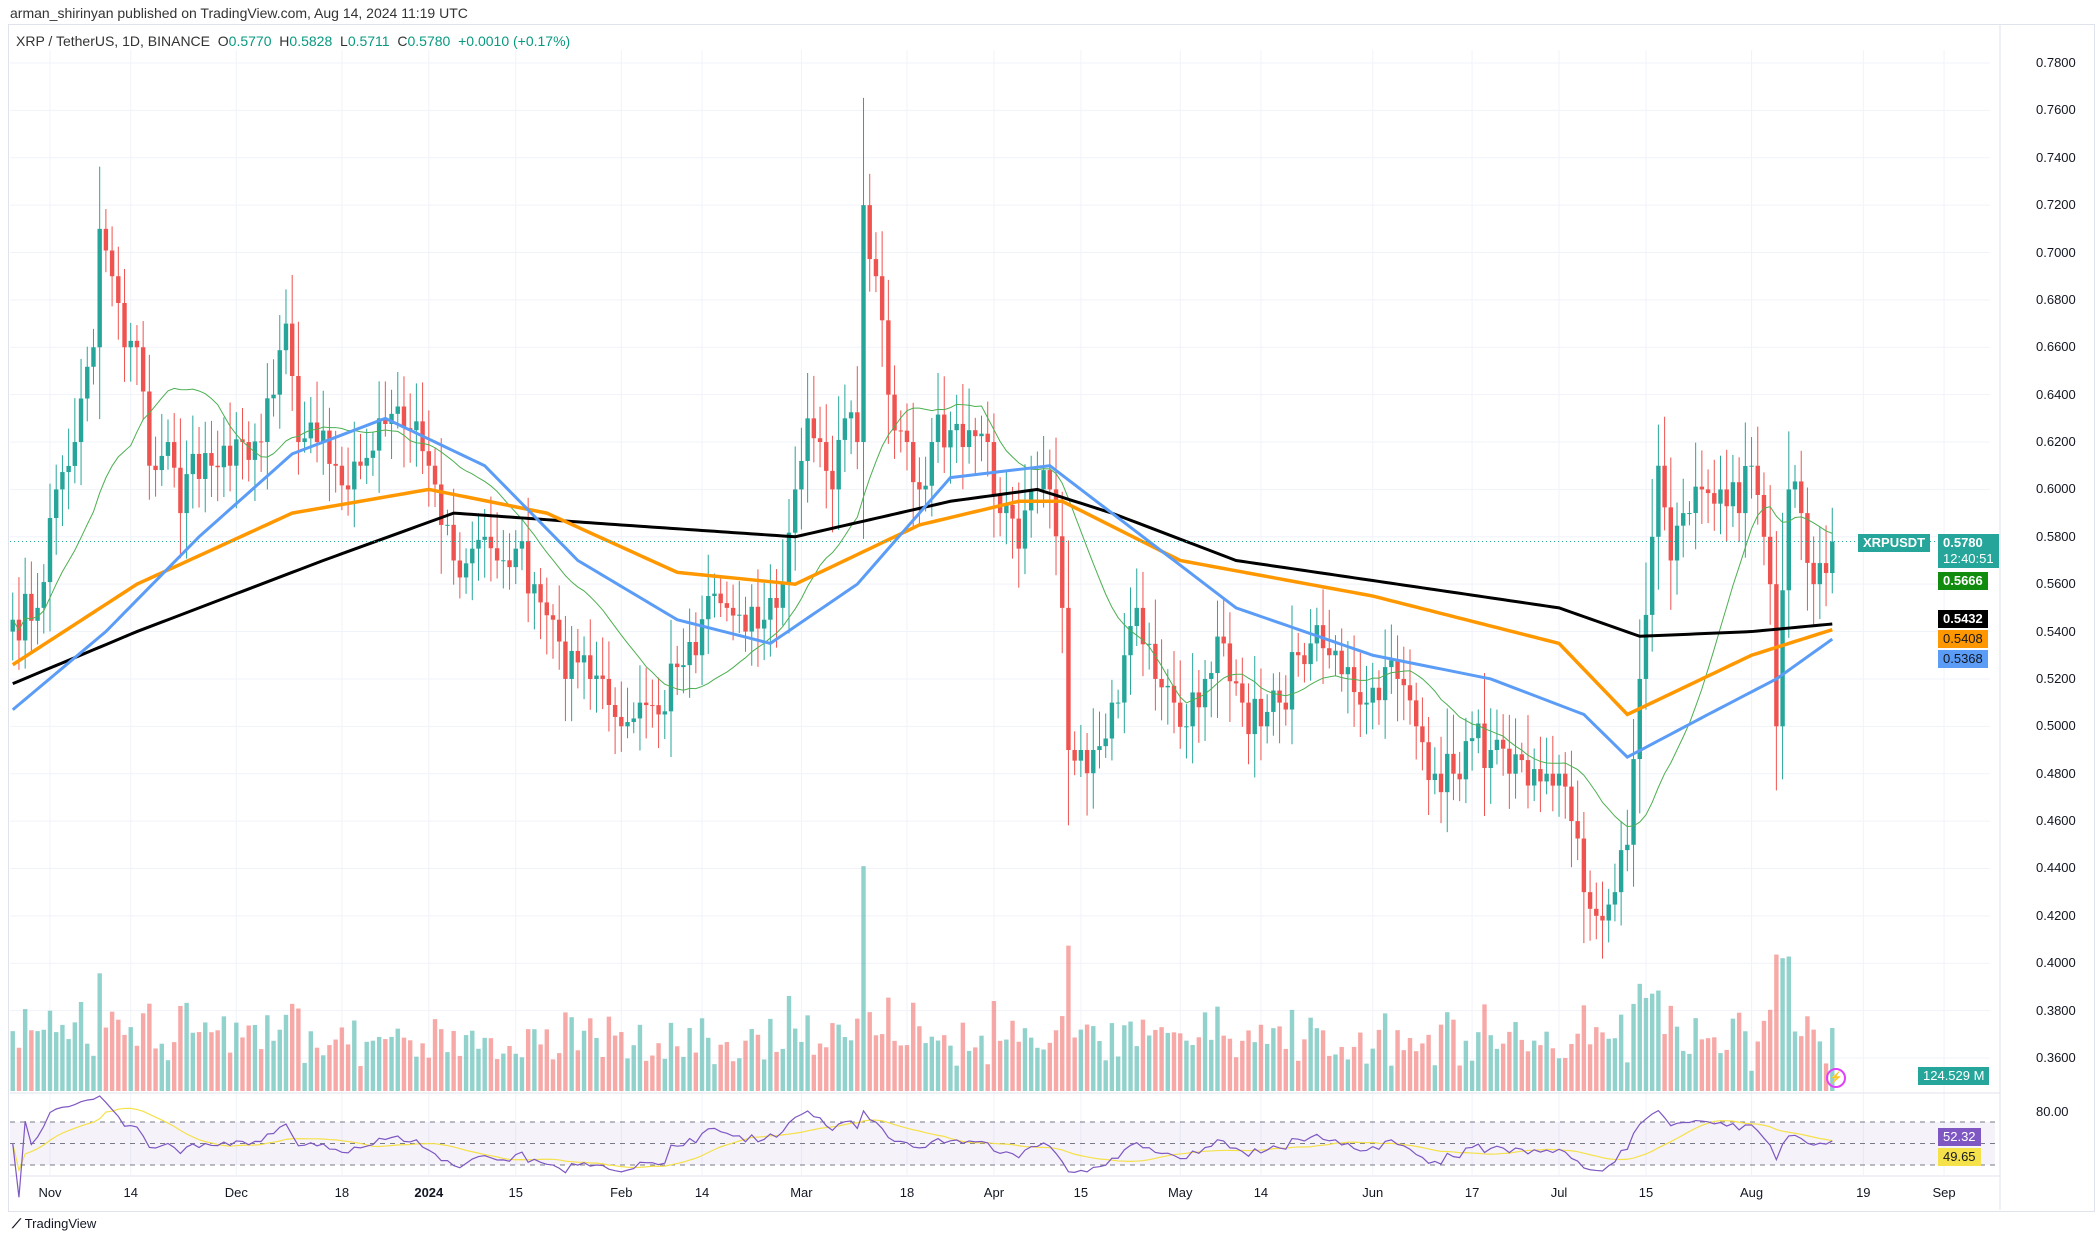  Describe the element at coordinates (1836, 1078) in the screenshot. I see `lightning-icon: ⚡` at that location.